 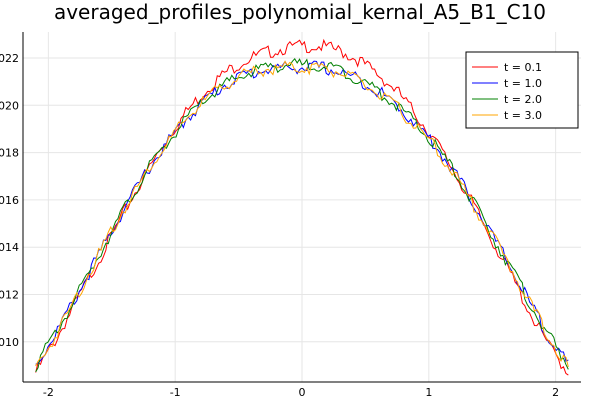 What do you see at coordinates (555, 392) in the screenshot?
I see `x-tick-label: 2` at bounding box center [555, 392].